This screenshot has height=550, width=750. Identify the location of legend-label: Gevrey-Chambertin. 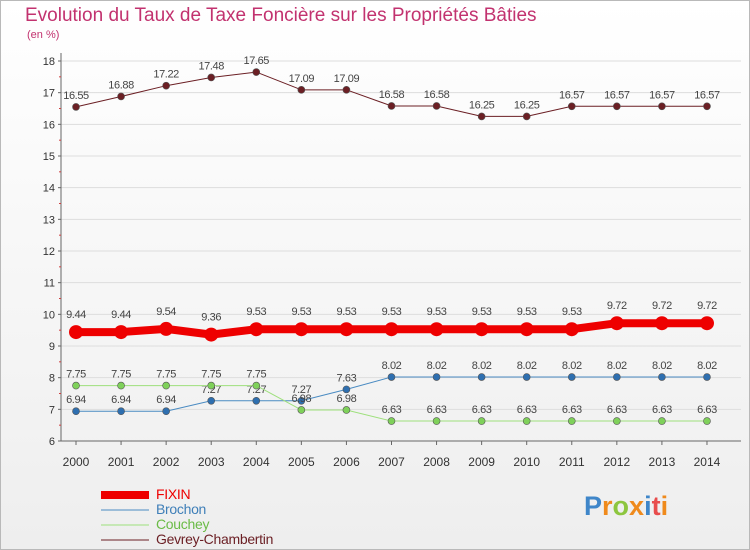
(215, 539).